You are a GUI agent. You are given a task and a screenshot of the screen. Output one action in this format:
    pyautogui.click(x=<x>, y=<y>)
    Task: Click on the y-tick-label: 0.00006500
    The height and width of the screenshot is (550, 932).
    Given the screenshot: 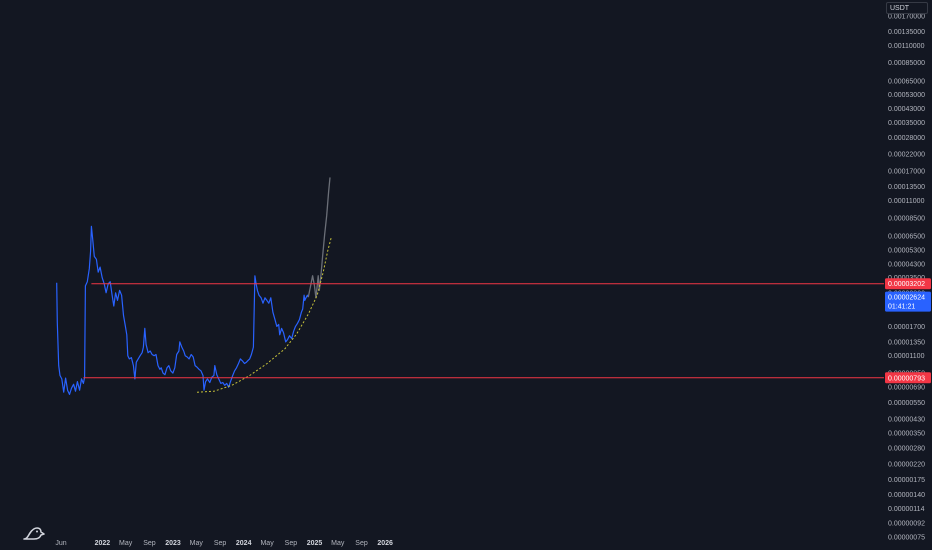 What is the action you would take?
    pyautogui.click(x=906, y=237)
    